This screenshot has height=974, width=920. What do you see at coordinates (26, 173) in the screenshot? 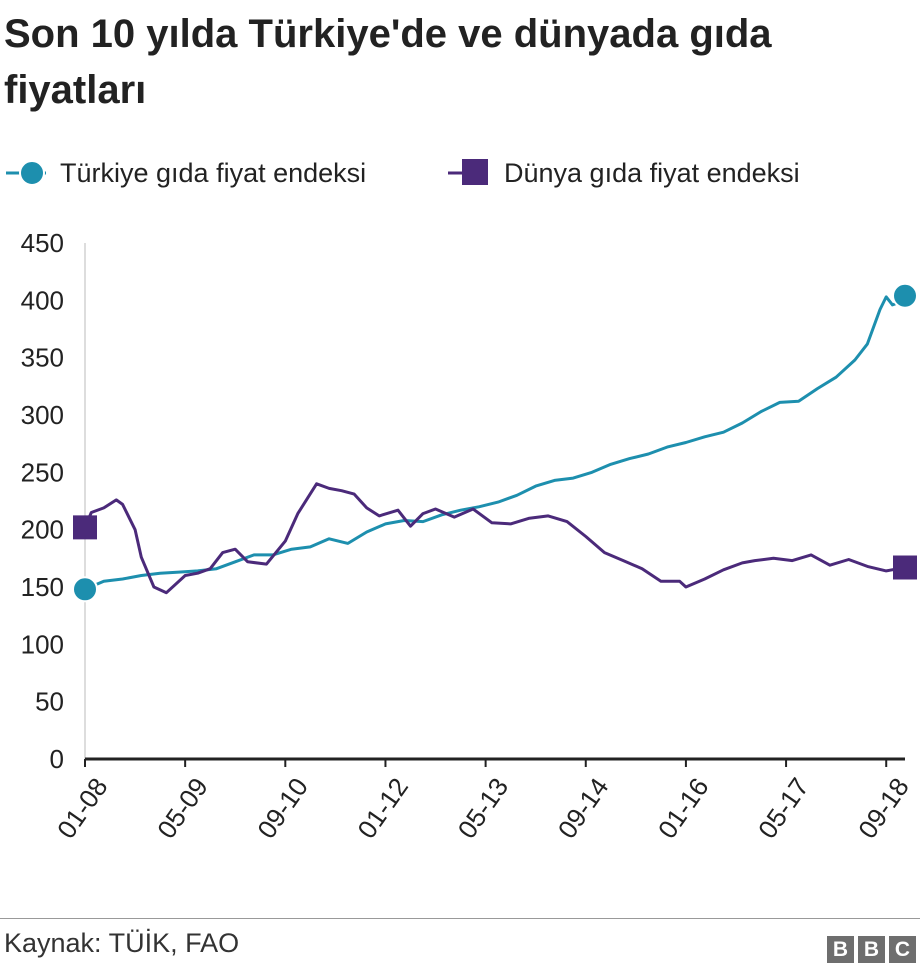
I see `legend-marker-circle-icon` at bounding box center [26, 173].